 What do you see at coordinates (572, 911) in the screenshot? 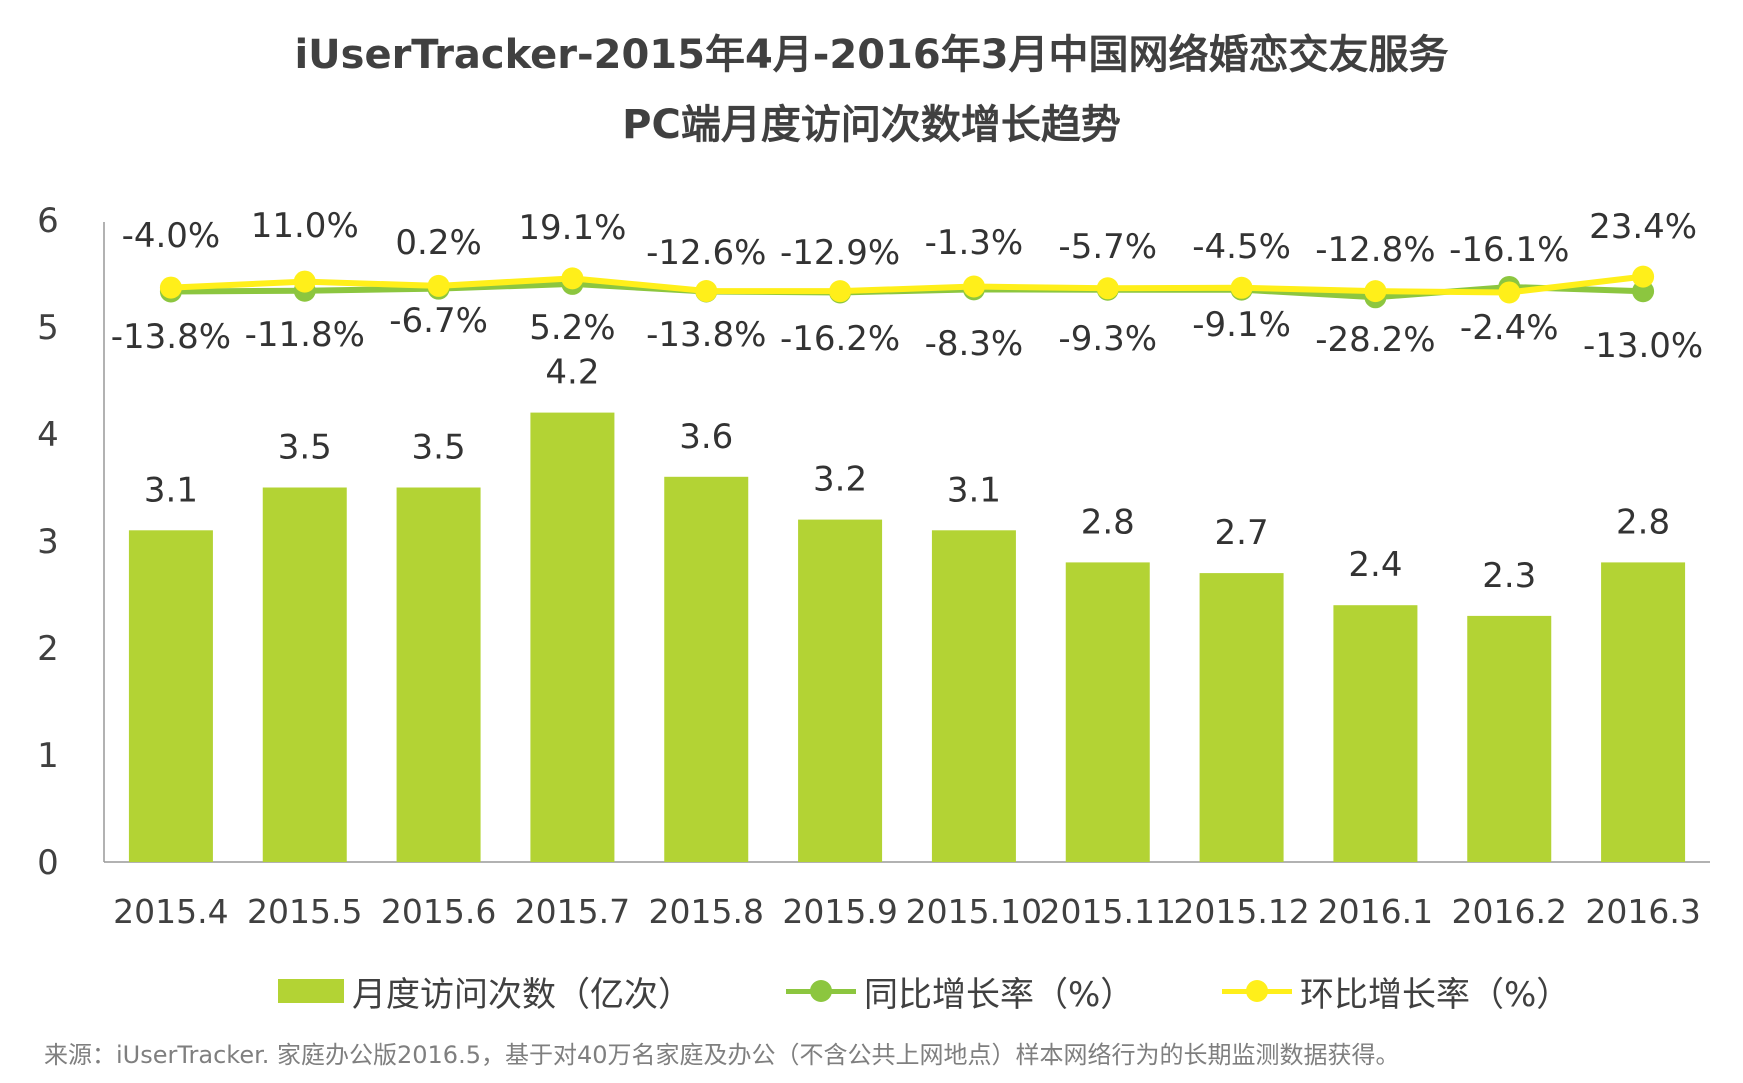
I see `x-tick-label: 2015.7` at bounding box center [572, 911].